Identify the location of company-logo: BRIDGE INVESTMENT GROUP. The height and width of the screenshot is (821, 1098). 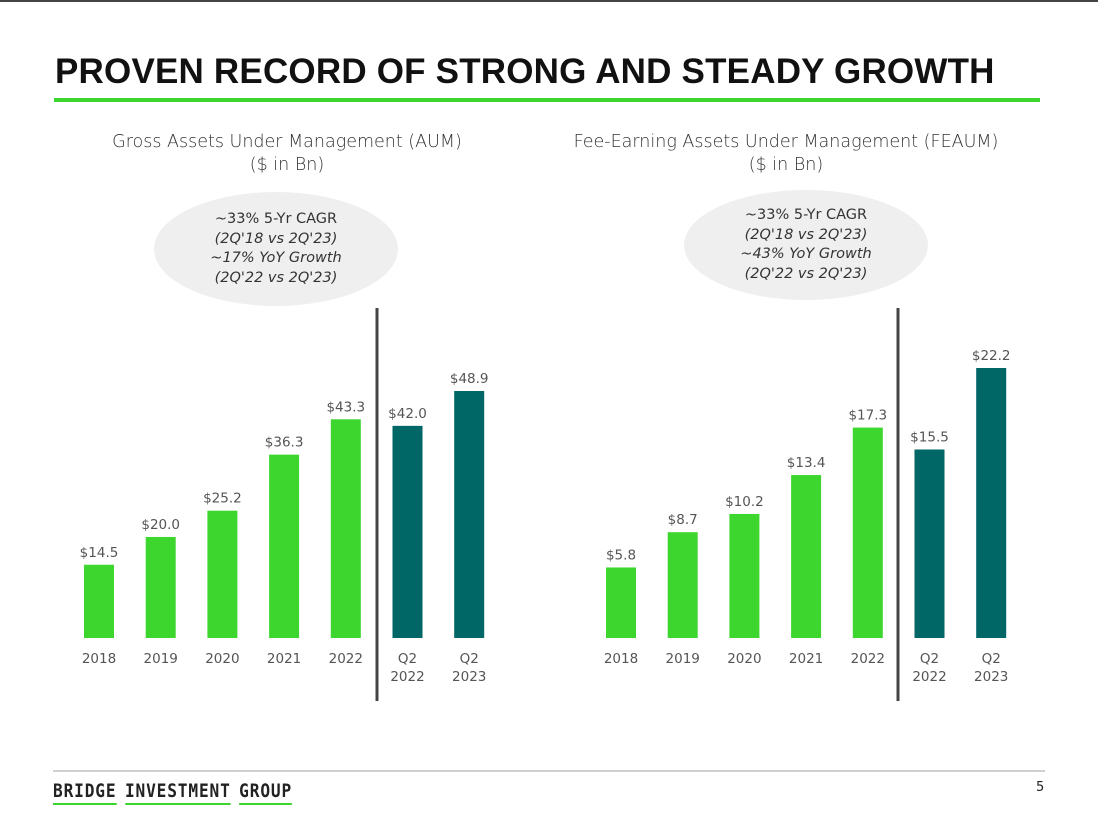
(177, 792).